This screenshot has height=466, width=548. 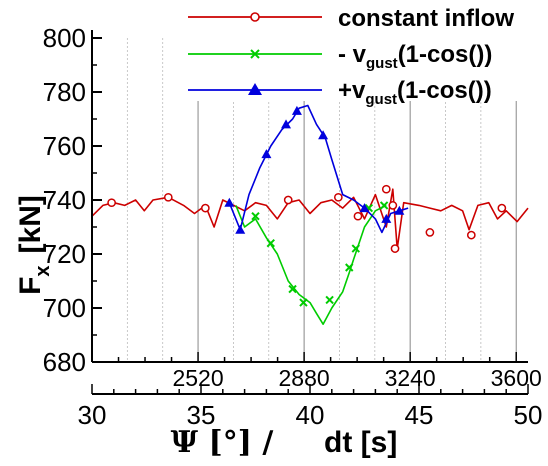 I want to click on y-tick-label: 680, so click(x=64, y=362).